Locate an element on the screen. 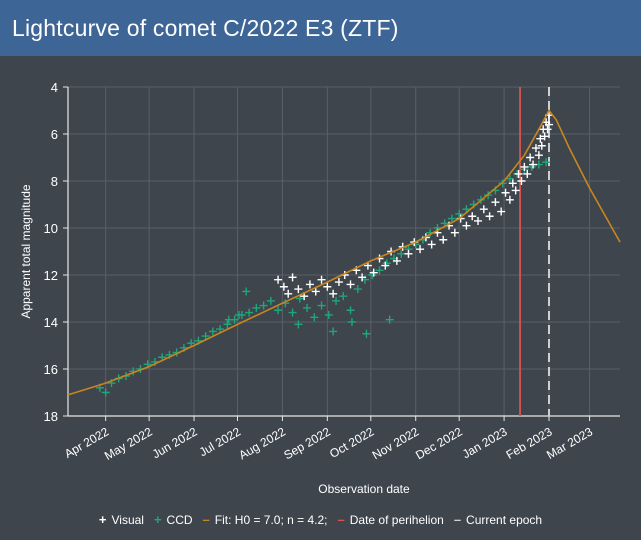  x-tick-label: Aug 2022 is located at coordinates (262, 443).